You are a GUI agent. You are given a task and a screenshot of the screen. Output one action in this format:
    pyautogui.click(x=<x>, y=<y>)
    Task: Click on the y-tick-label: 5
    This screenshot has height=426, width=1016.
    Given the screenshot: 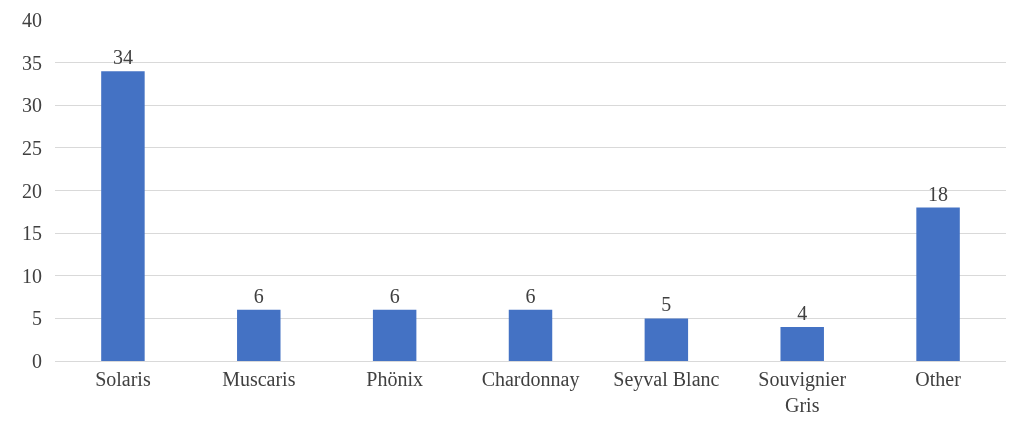 What is the action you would take?
    pyautogui.click(x=37, y=318)
    